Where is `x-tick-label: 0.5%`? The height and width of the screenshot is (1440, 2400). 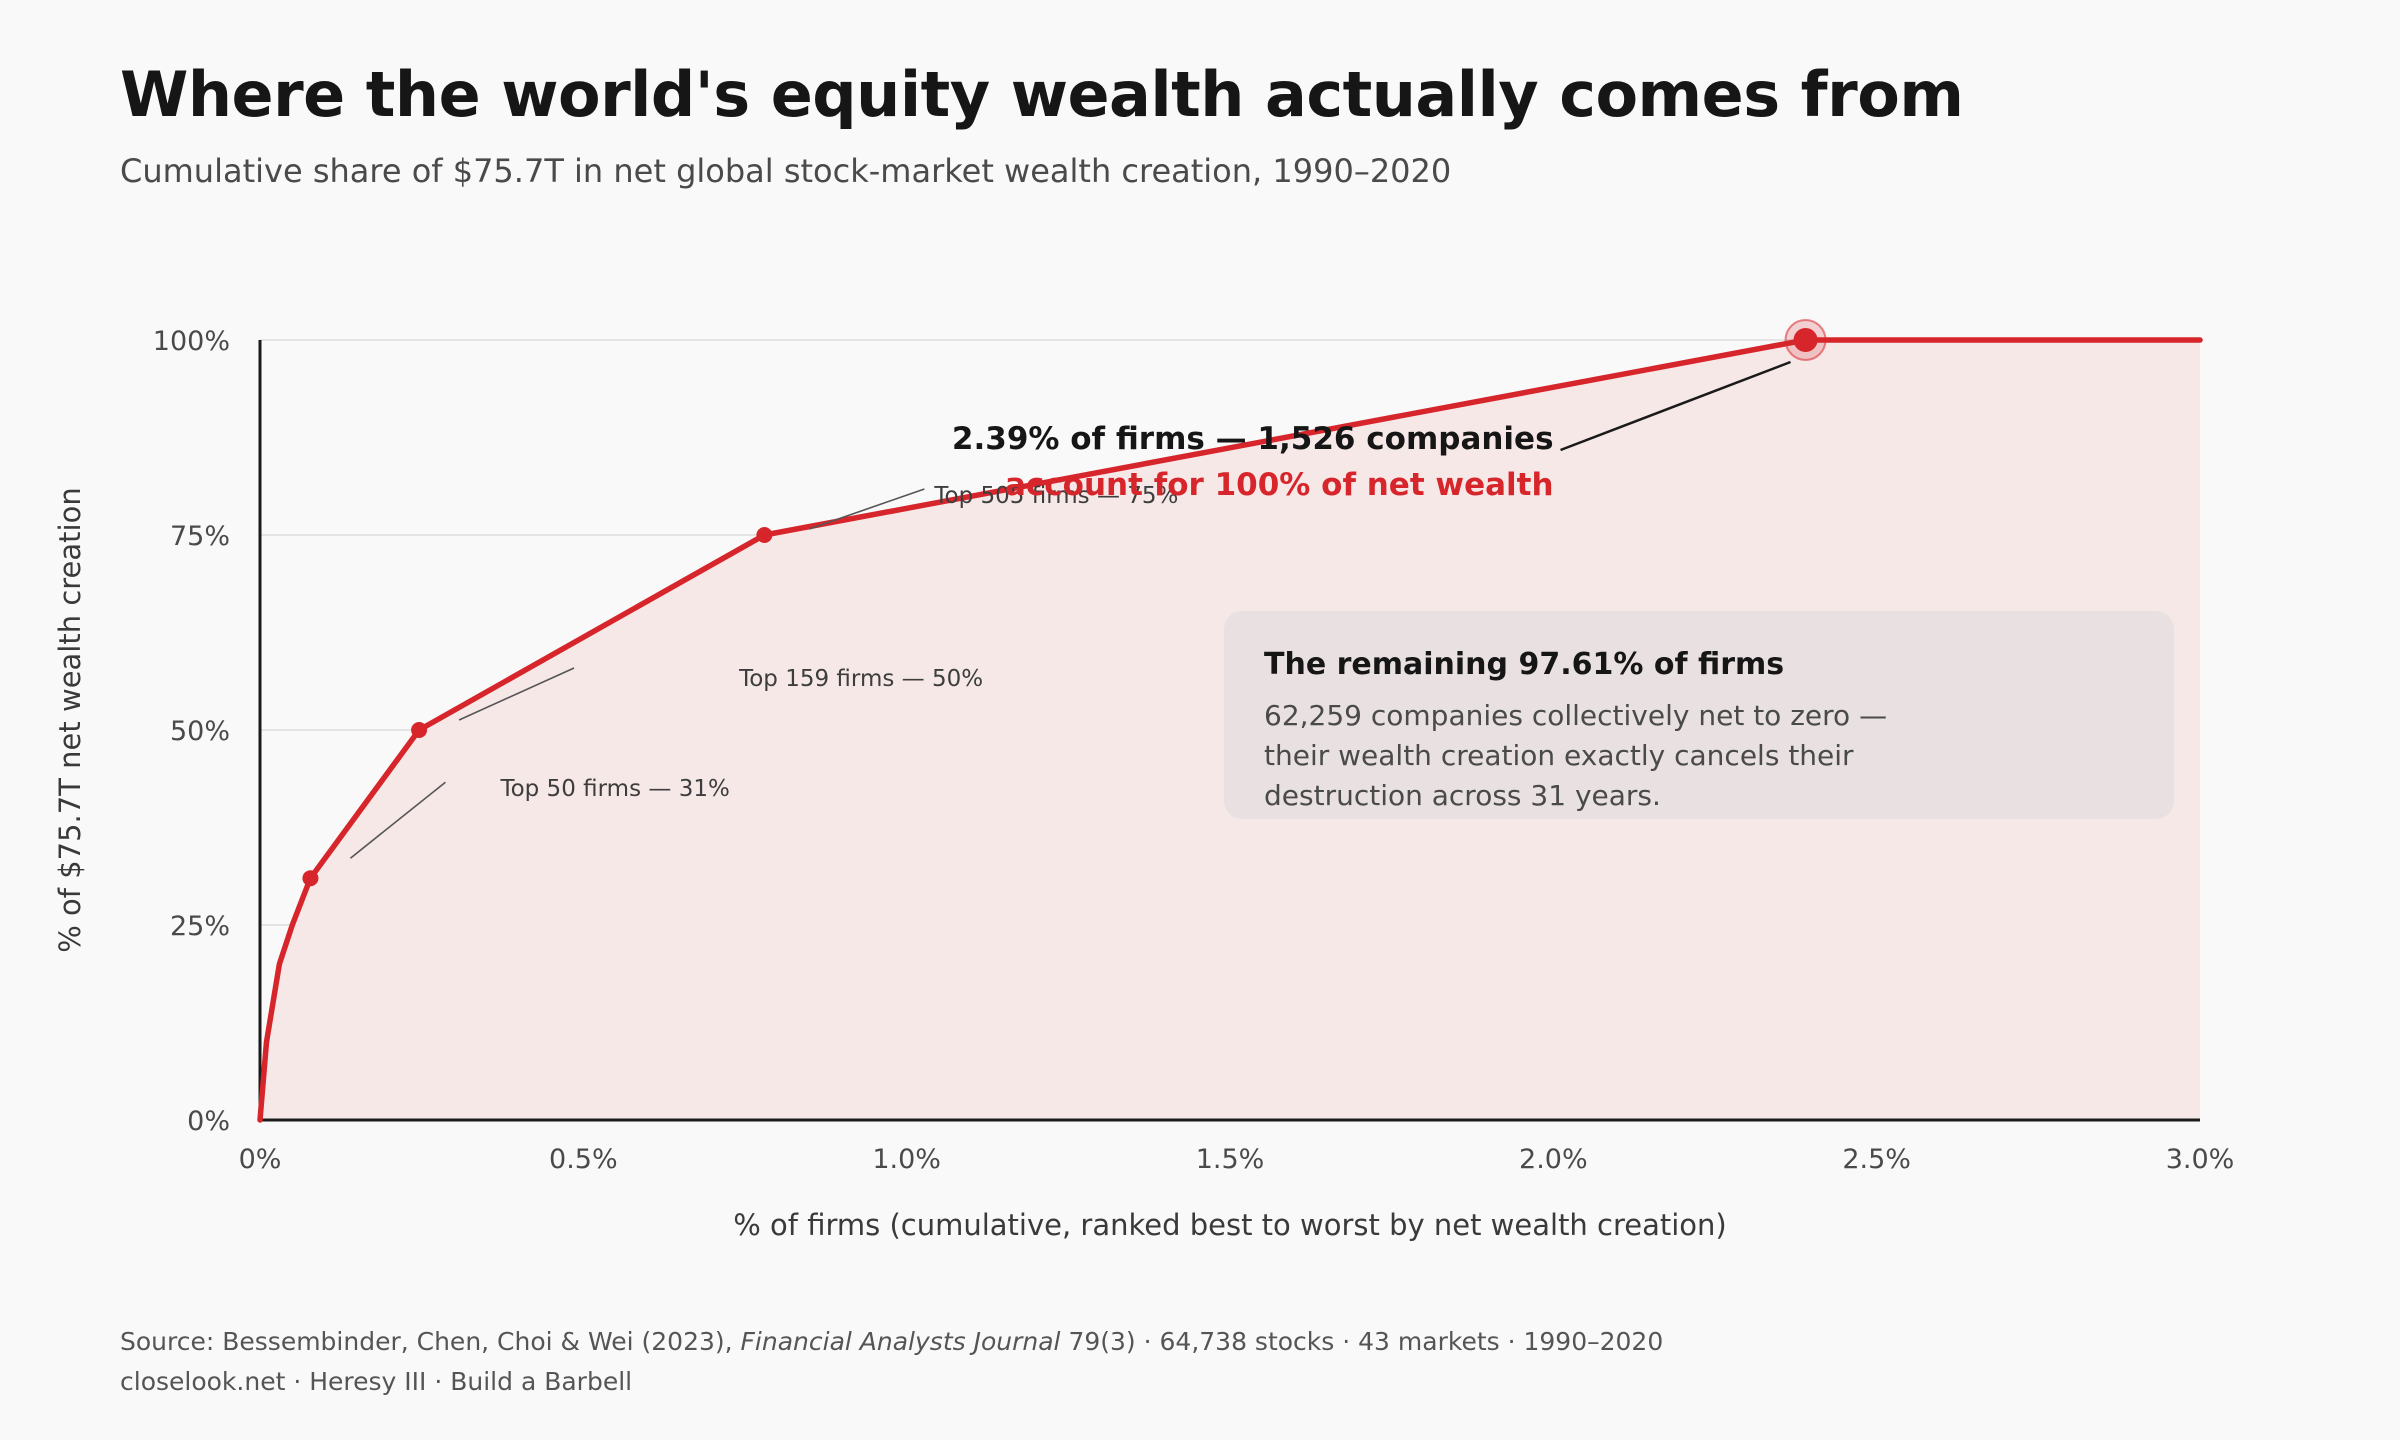
x-tick-label: 0.5% is located at coordinates (583, 1159).